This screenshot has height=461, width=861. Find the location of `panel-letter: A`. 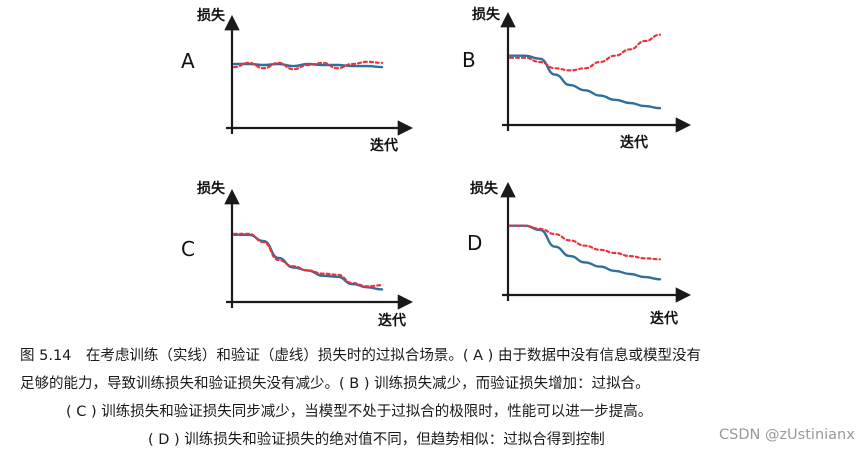

panel-letter: A is located at coordinates (188, 61).